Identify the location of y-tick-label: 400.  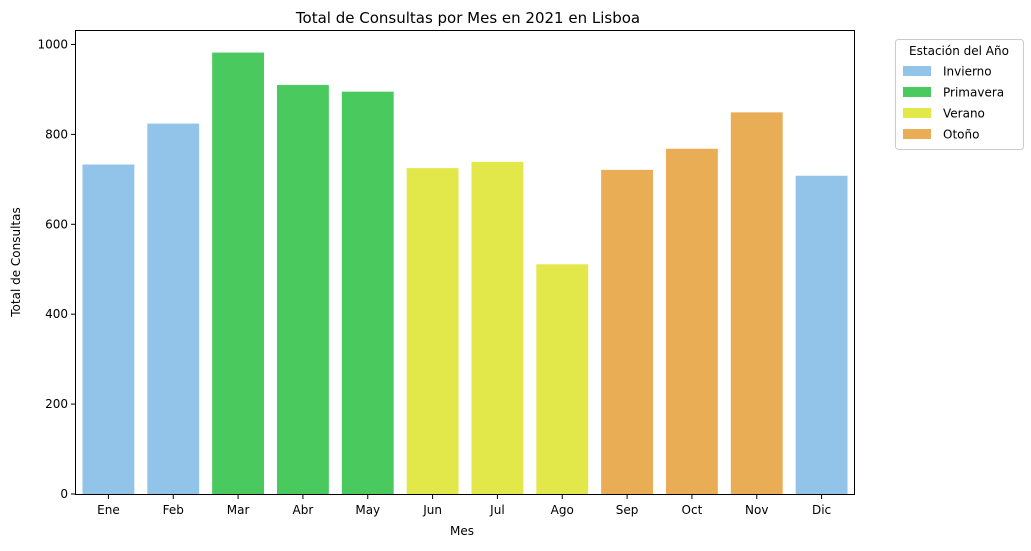
(56, 314).